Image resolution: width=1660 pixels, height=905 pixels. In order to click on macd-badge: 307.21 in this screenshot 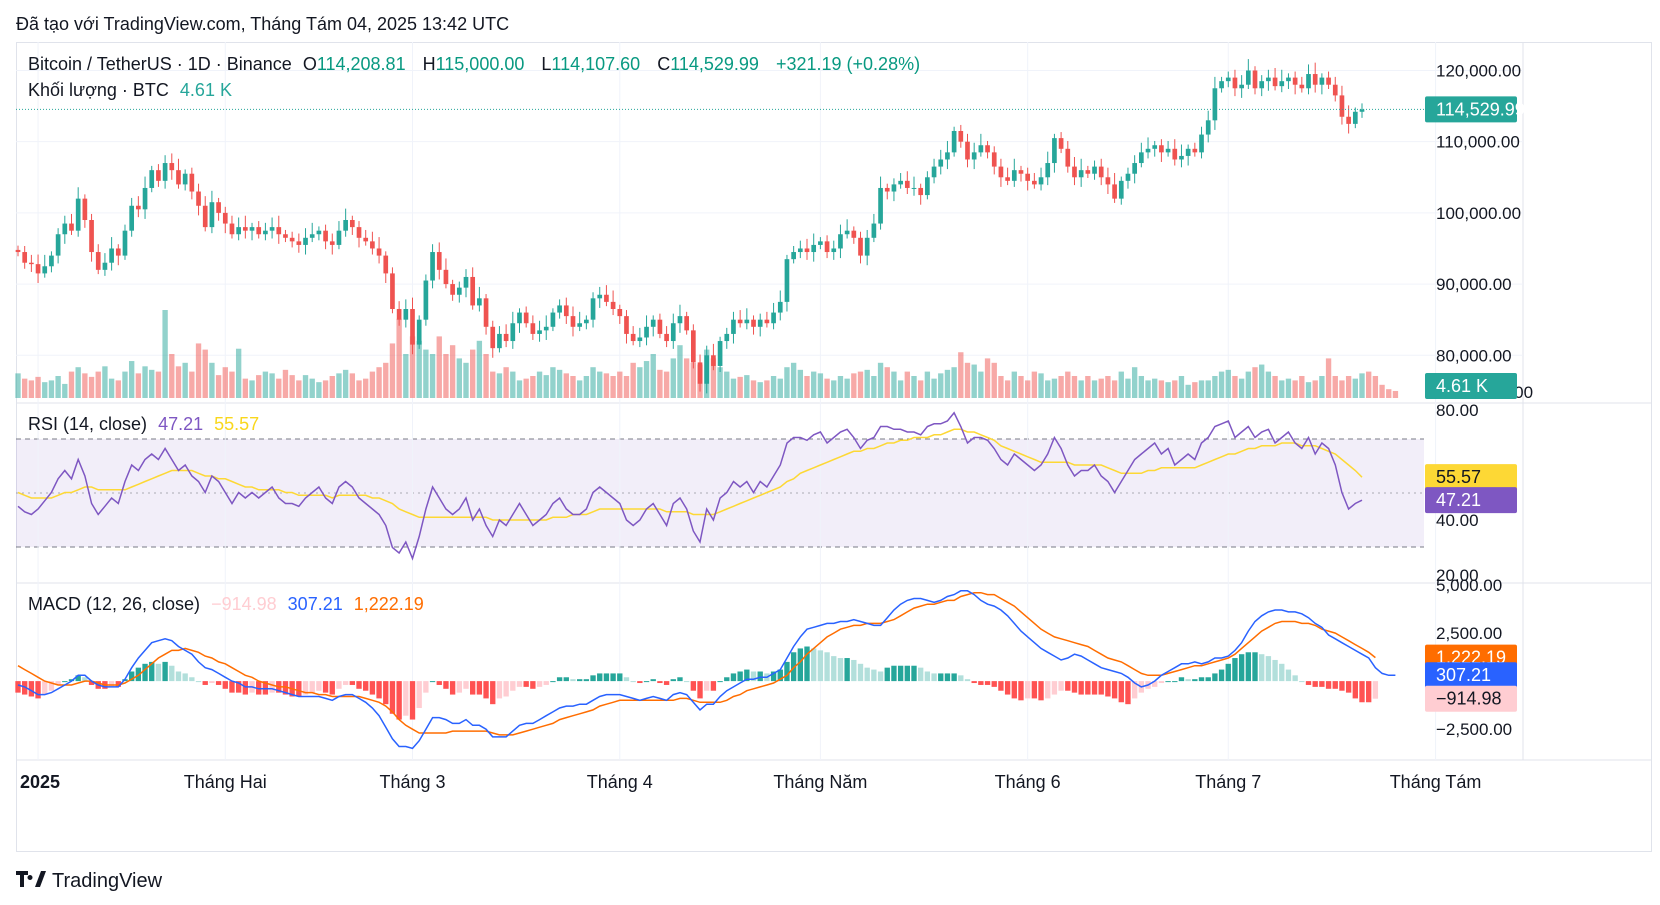, I will do `click(1463, 675)`.